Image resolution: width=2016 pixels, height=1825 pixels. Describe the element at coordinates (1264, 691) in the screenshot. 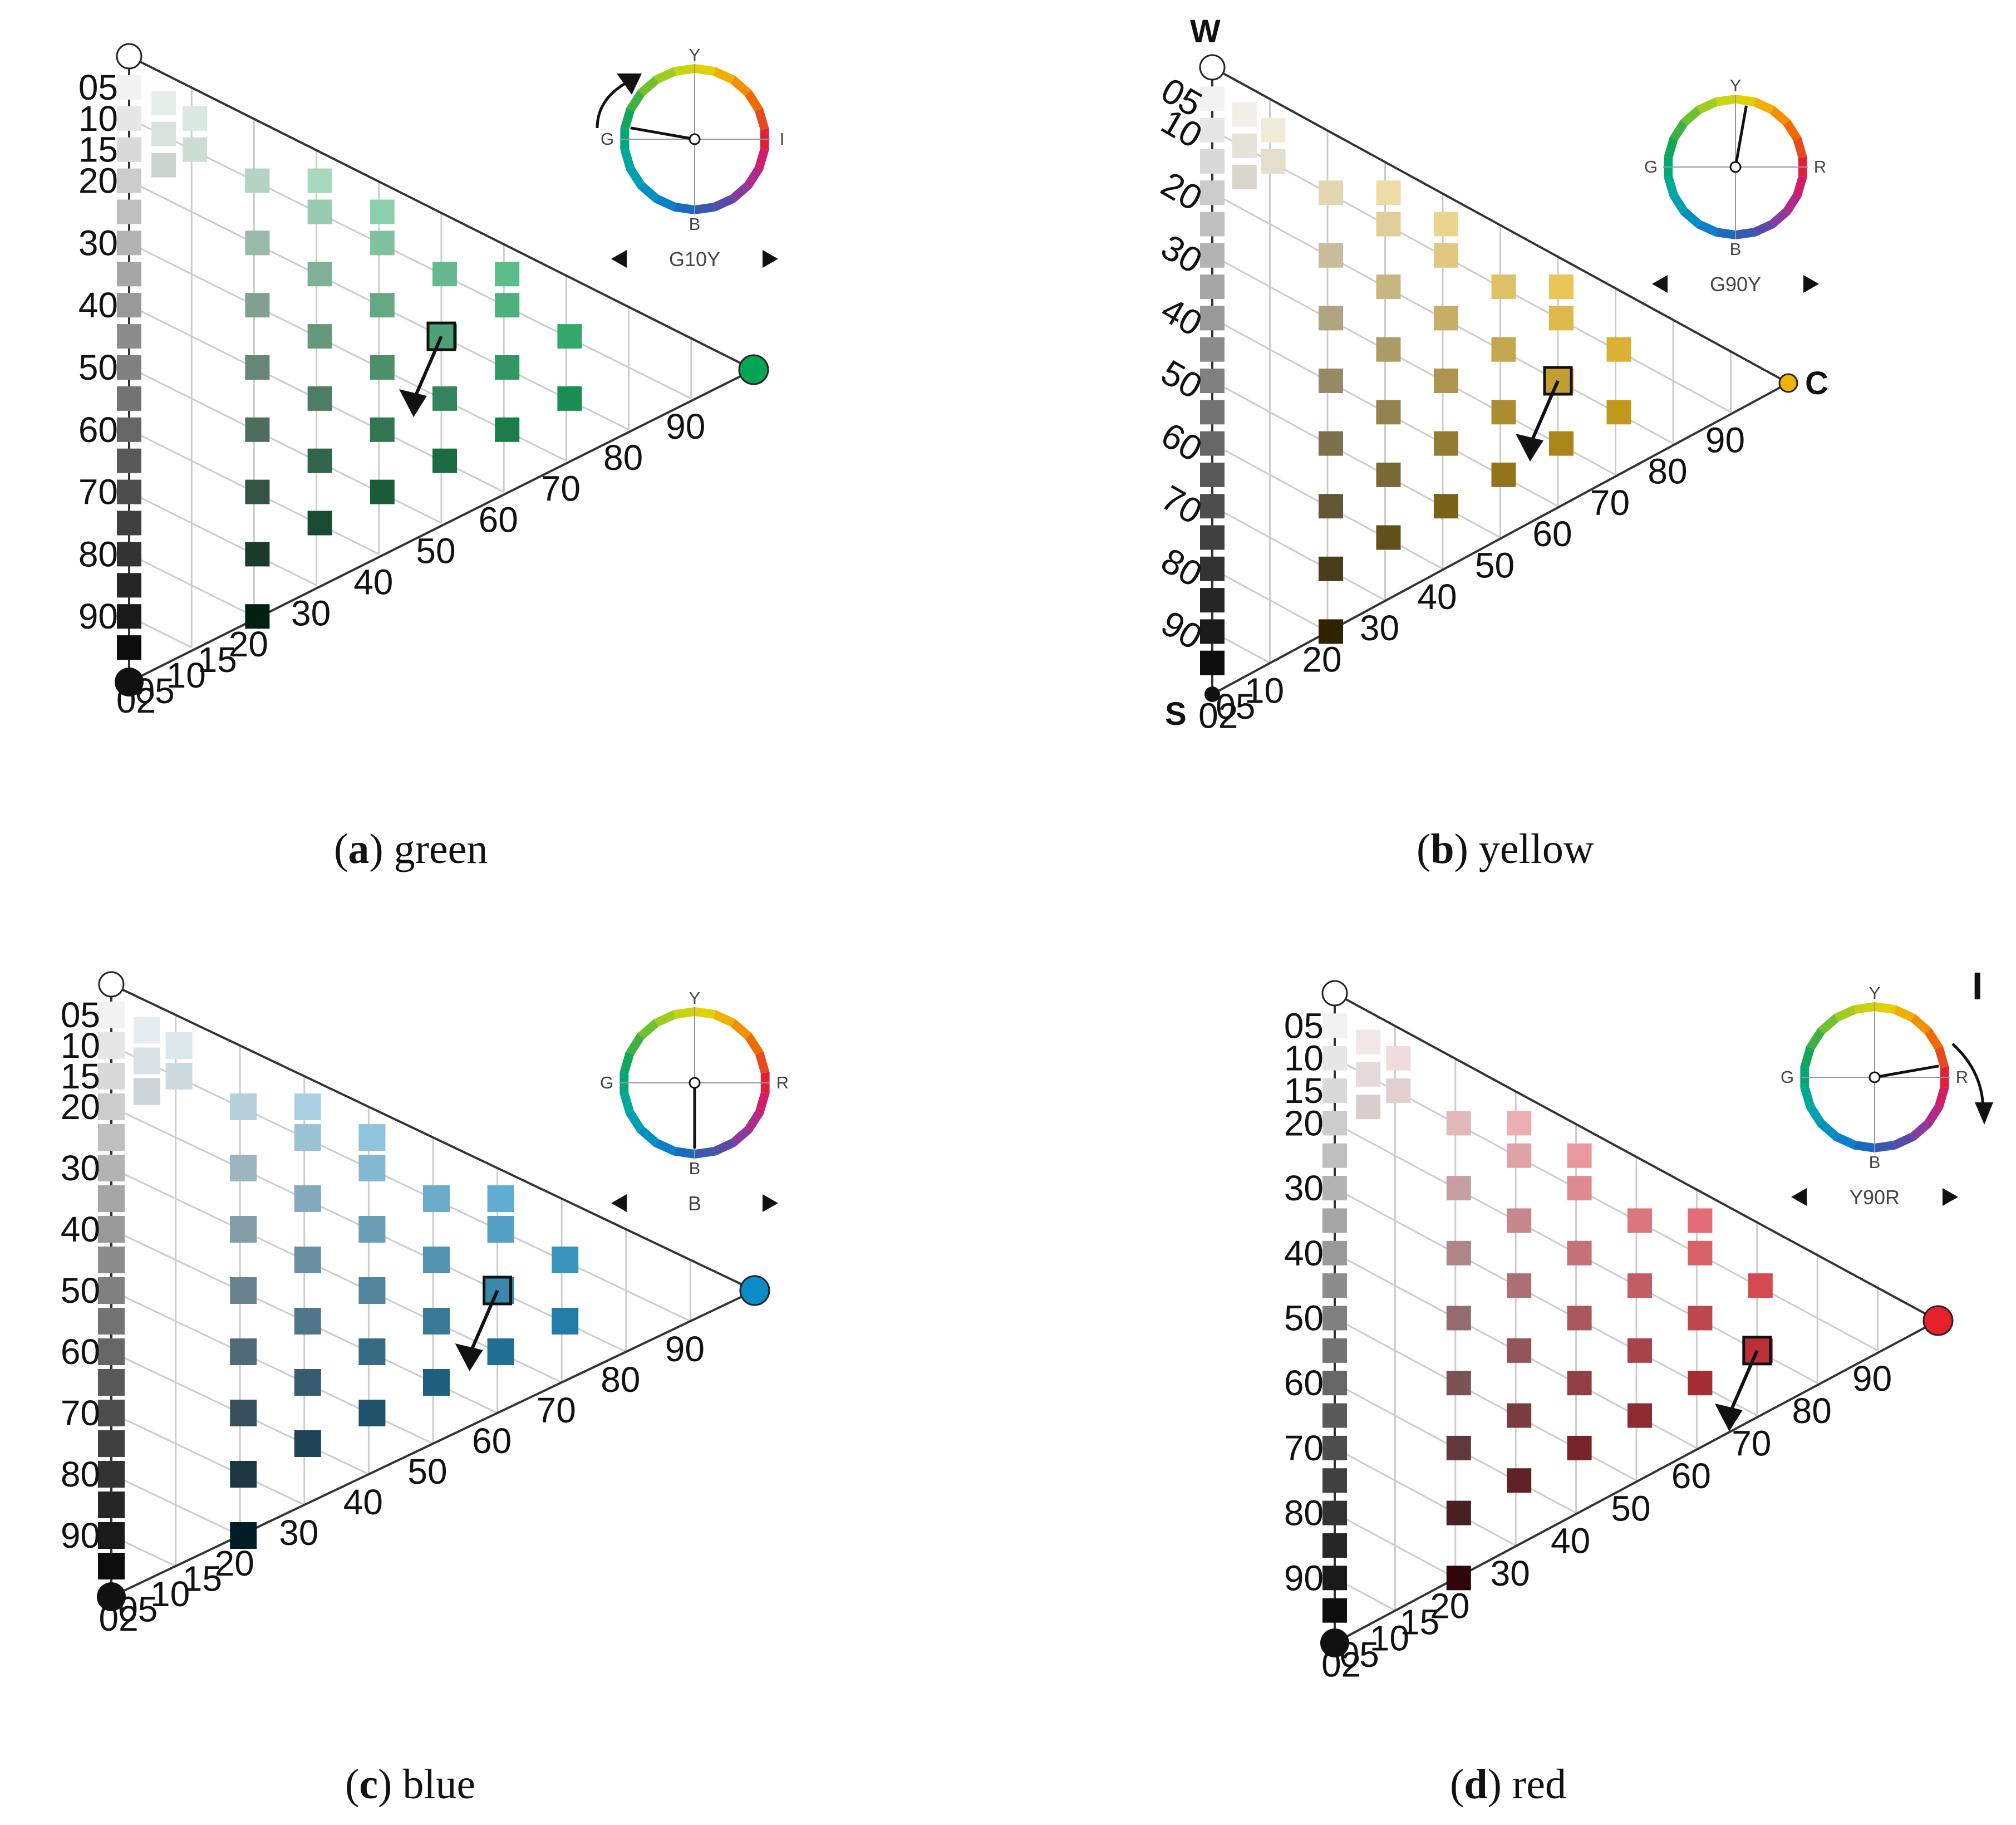

I see `chromaticness-tick: 10` at that location.